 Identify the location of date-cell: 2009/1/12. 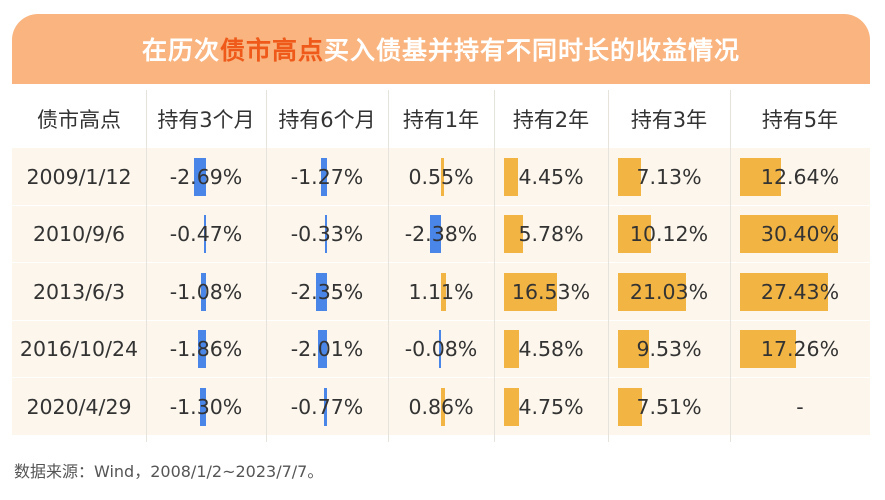
(79, 176).